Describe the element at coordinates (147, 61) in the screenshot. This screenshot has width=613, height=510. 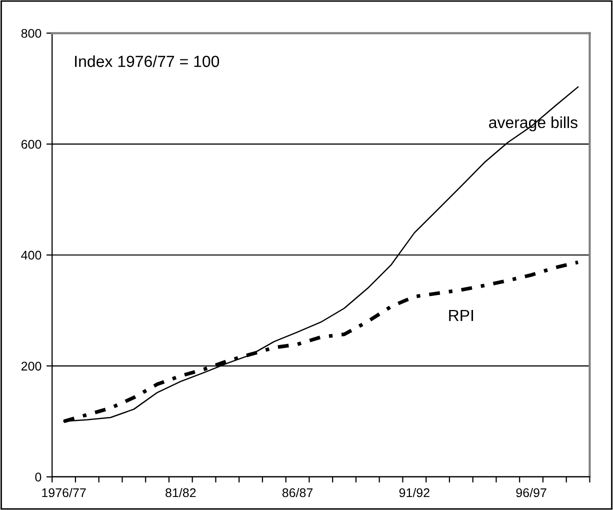
I see `annotation: Index 1976/77 = 100` at that location.